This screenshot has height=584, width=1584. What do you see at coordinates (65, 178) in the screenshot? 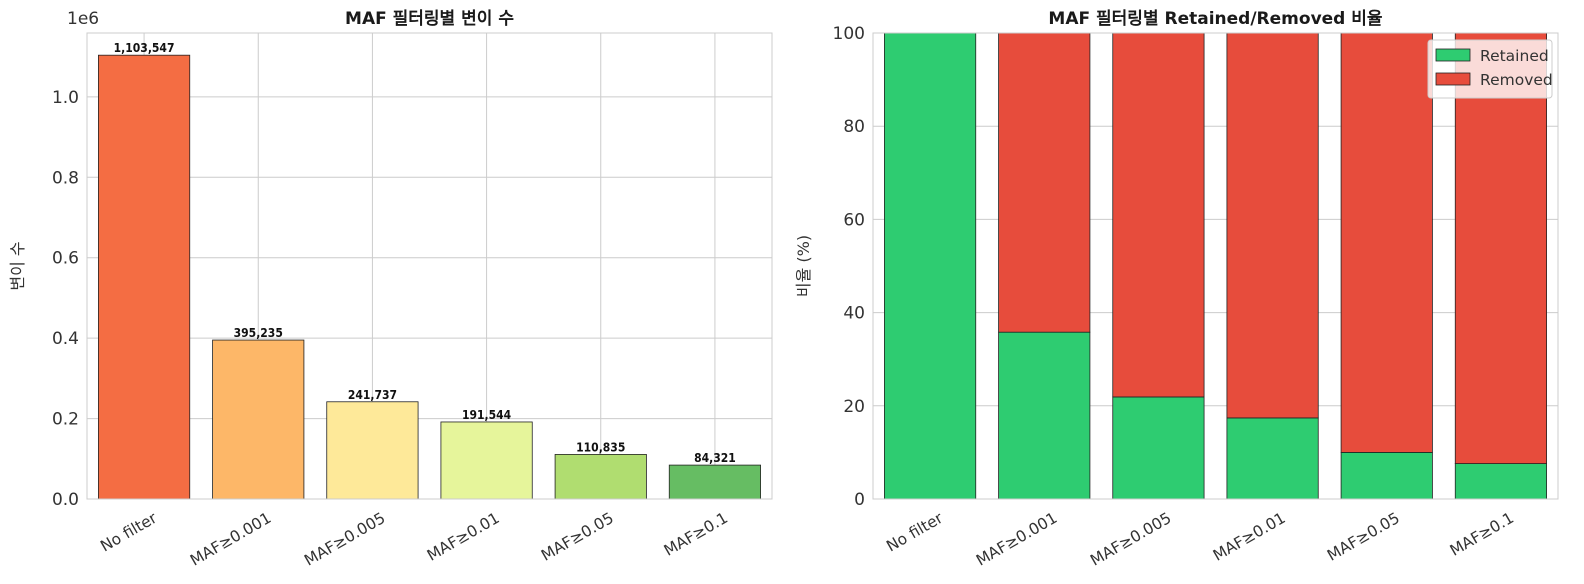
I see `y-tick-label: 0.8` at bounding box center [65, 178].